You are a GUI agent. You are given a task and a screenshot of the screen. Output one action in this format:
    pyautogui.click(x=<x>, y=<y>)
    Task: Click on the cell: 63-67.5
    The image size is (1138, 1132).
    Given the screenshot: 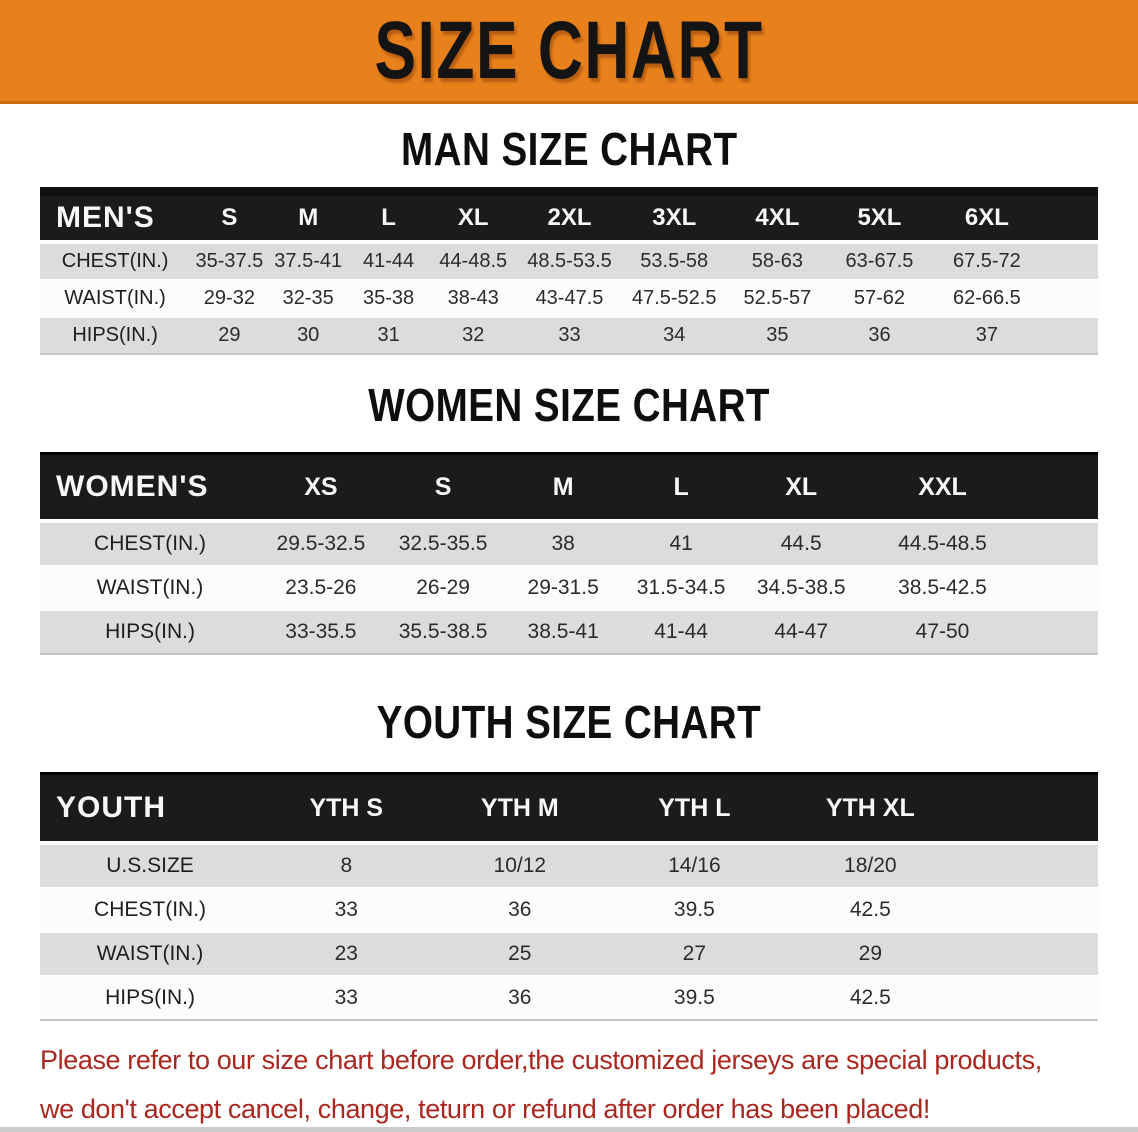 What is the action you would take?
    pyautogui.click(x=879, y=261)
    